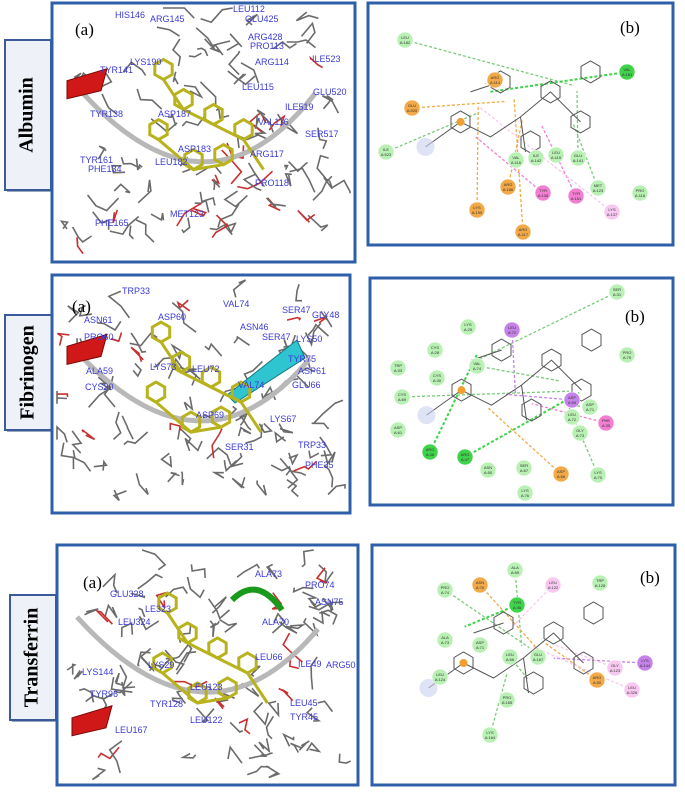 This screenshot has width=685, height=793. Describe the element at coordinates (131, 730) in the screenshot. I see `residue-label: LEU167` at that location.